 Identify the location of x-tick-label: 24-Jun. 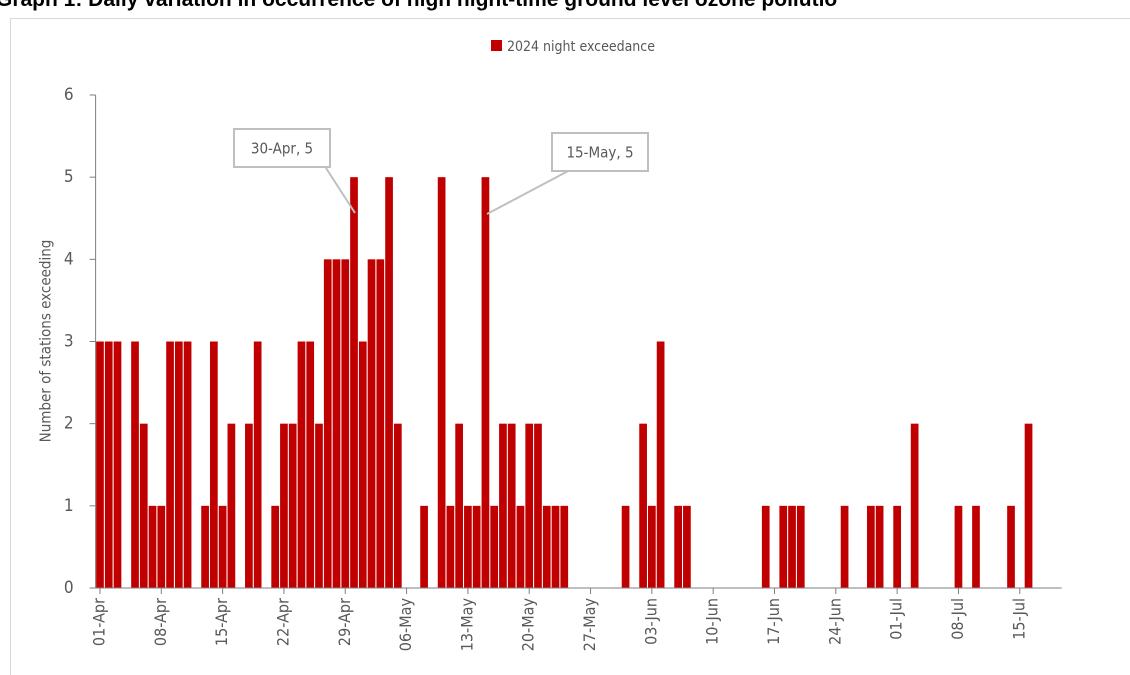
(834, 621).